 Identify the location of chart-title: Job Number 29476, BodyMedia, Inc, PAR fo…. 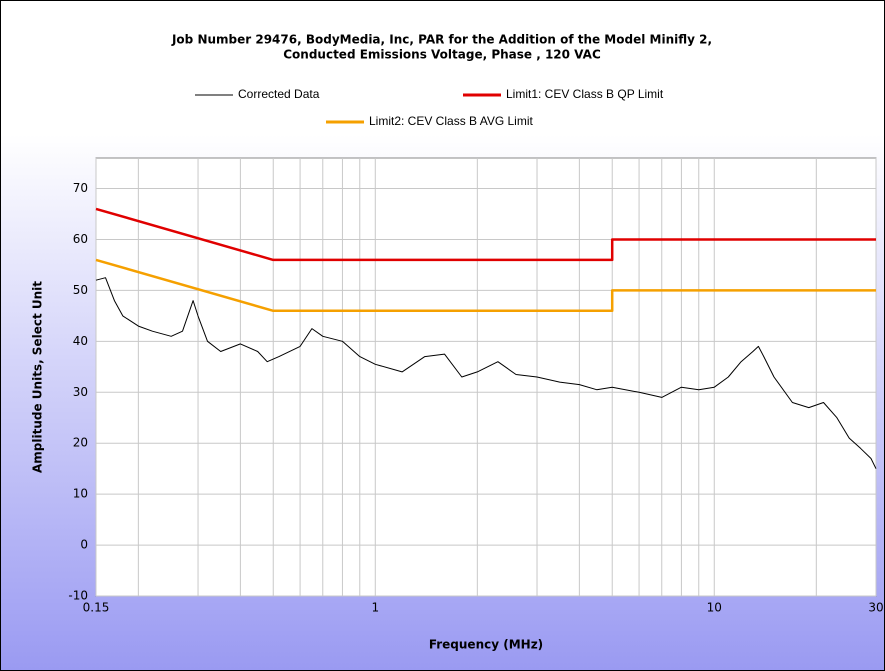
(441, 40).